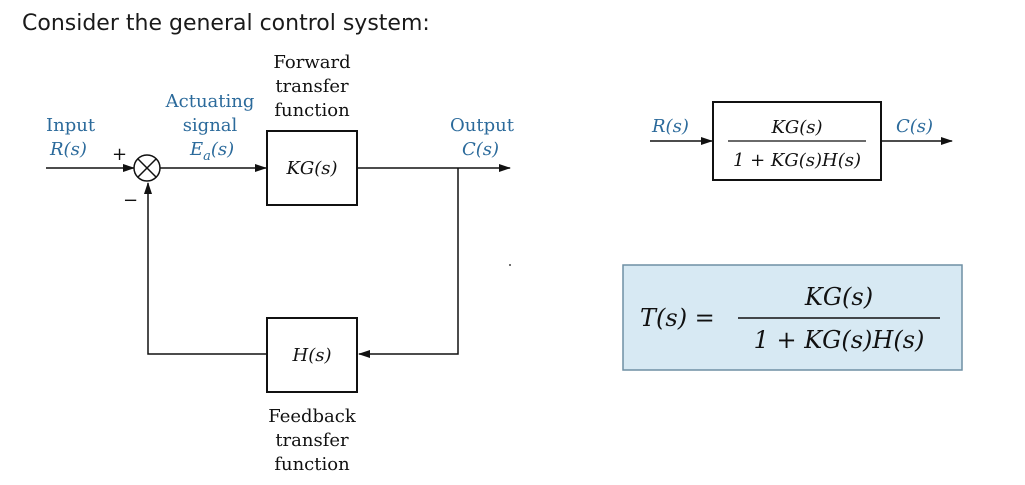 This screenshot has height=485, width=1025. Describe the element at coordinates (312, 86) in the screenshot. I see `forward-label-line-2: transfer` at that location.